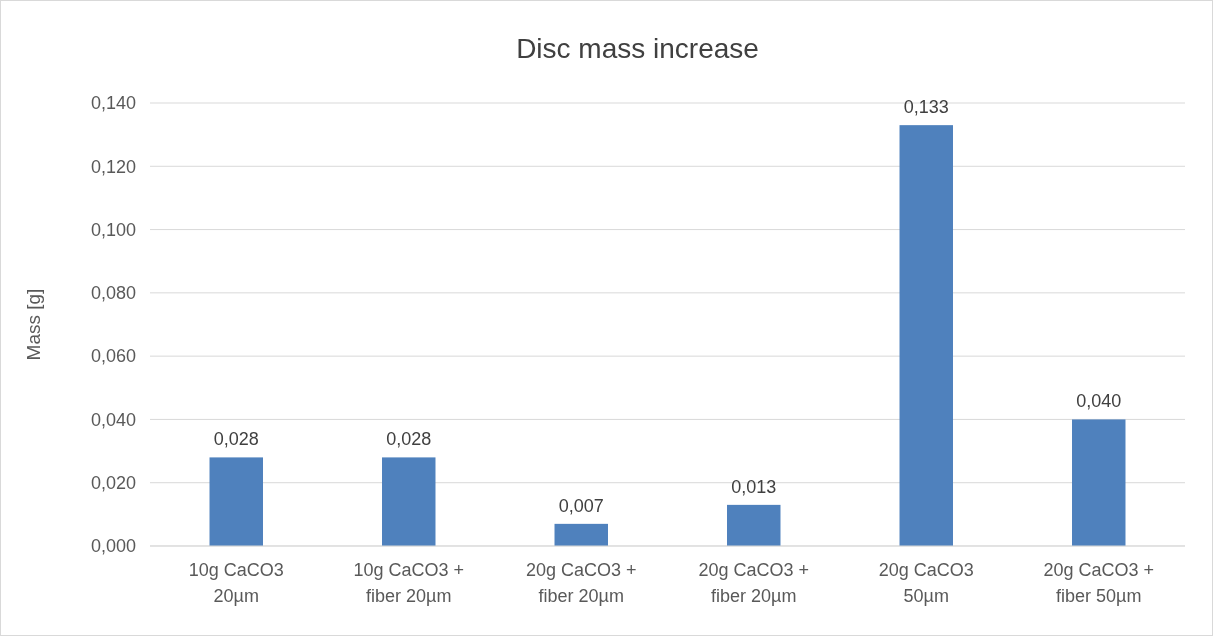 This screenshot has height=636, width=1213. I want to click on data-label: 0,007, so click(581, 505).